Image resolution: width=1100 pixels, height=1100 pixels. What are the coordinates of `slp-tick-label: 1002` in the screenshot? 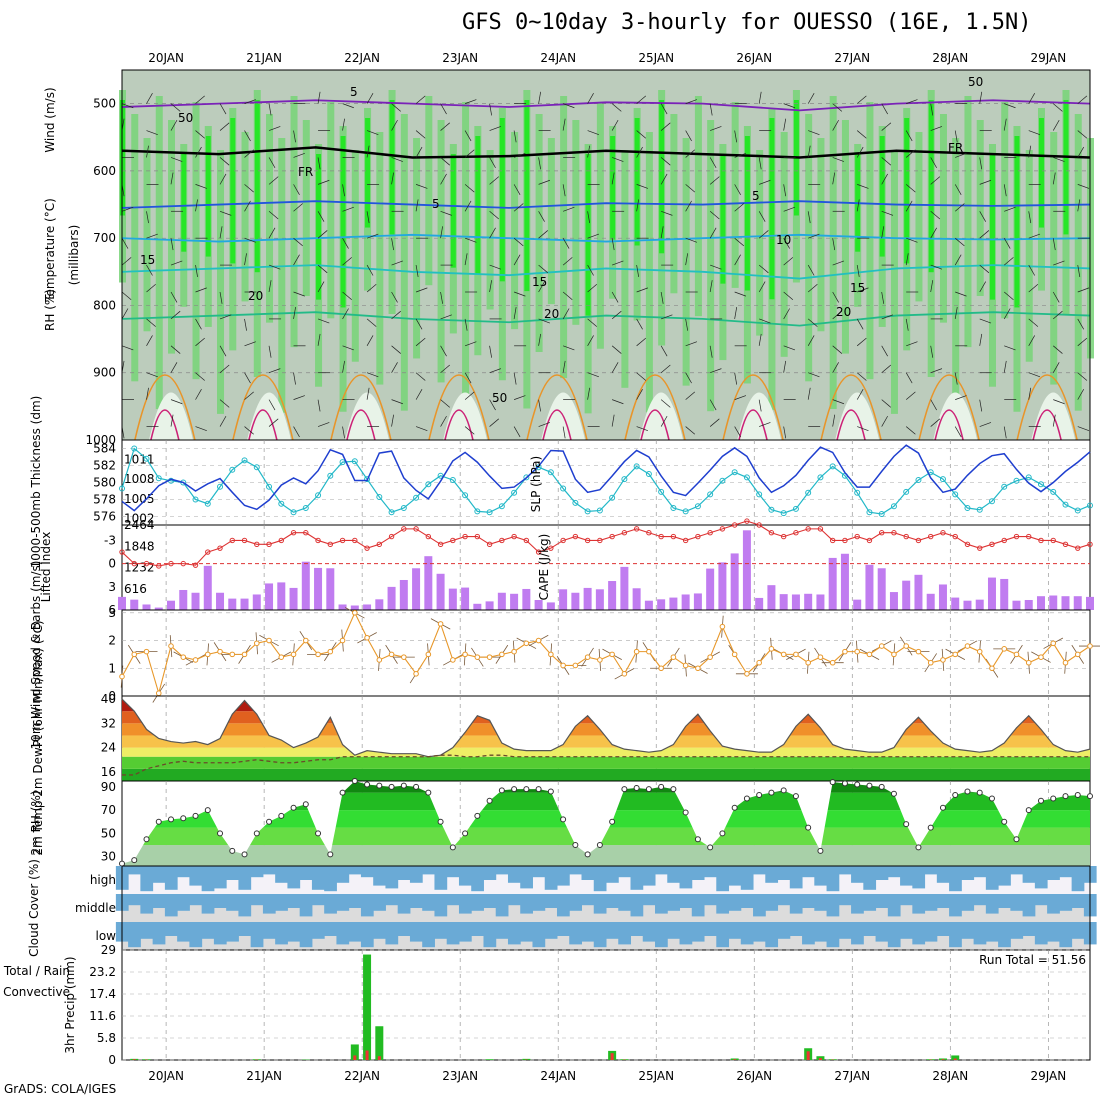 It's located at (139, 518).